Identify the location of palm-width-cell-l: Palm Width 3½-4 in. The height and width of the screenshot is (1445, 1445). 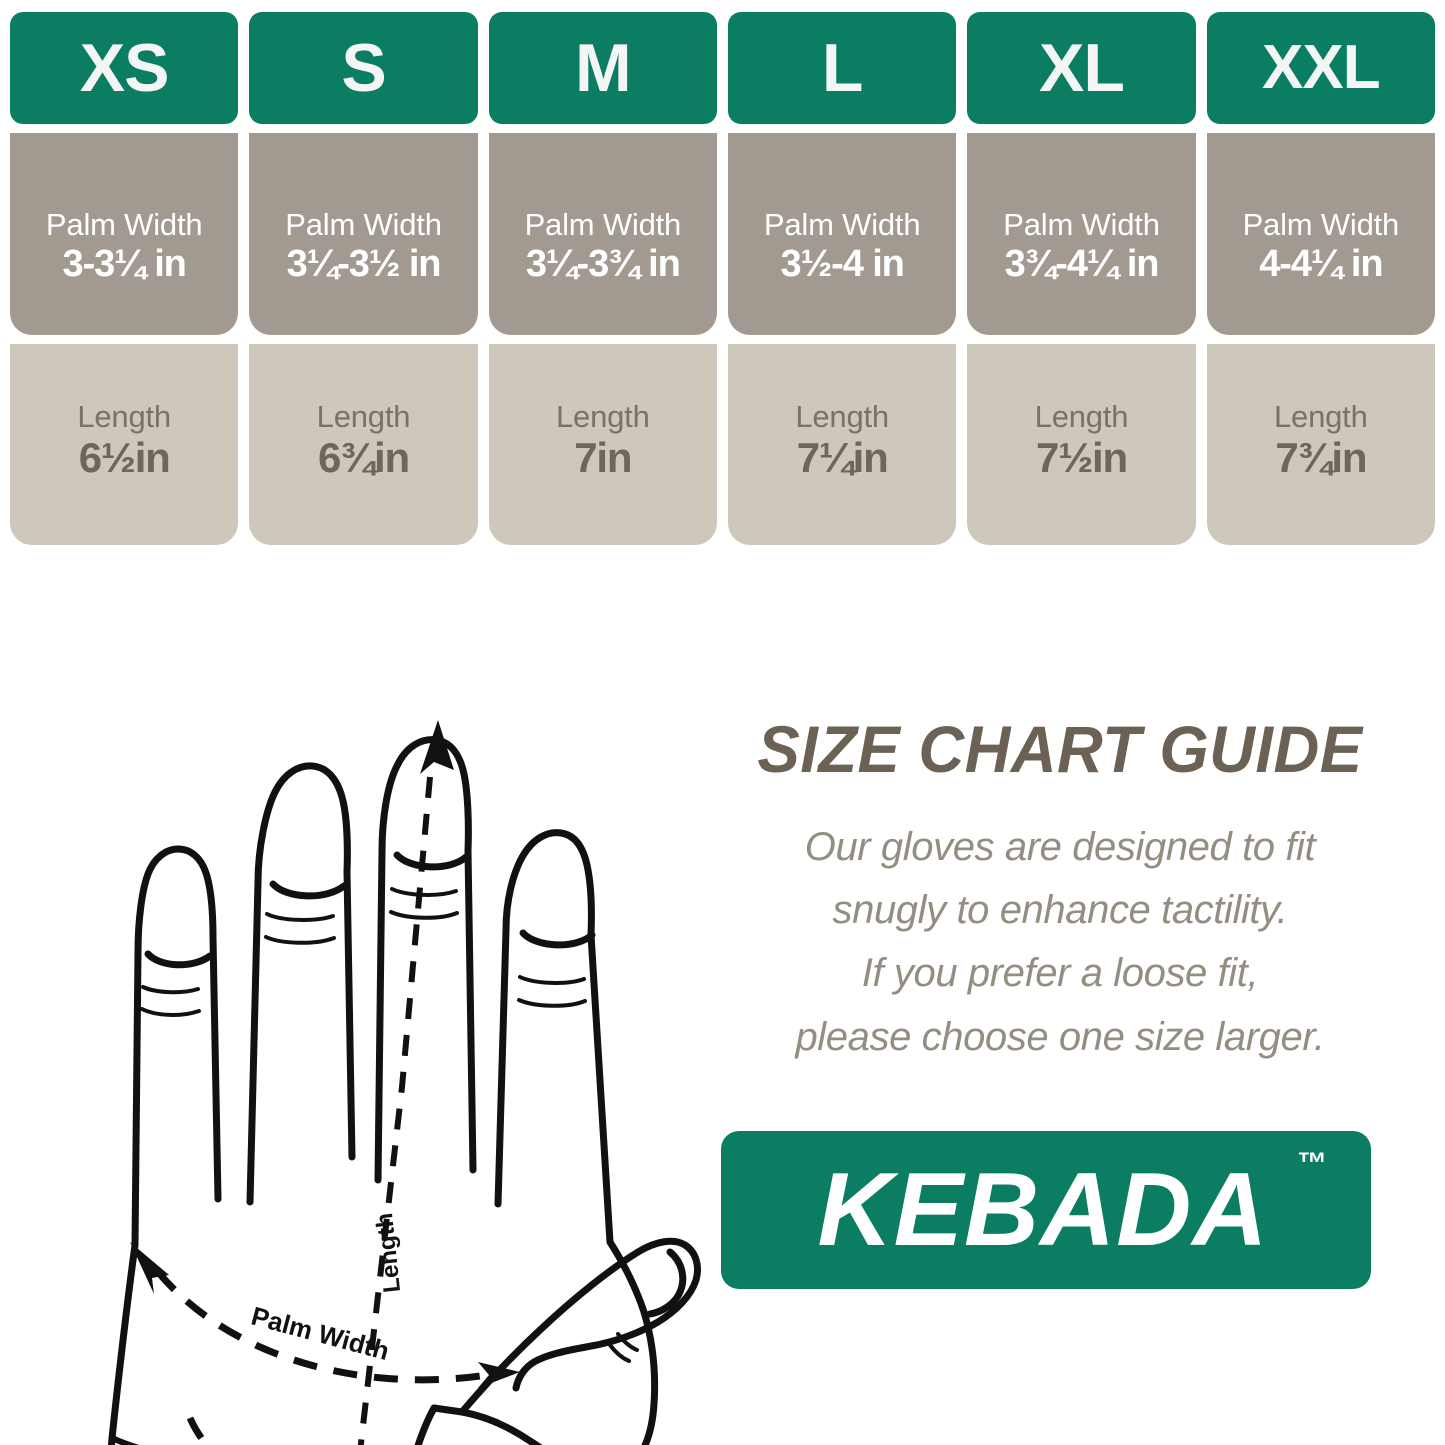
(842, 234).